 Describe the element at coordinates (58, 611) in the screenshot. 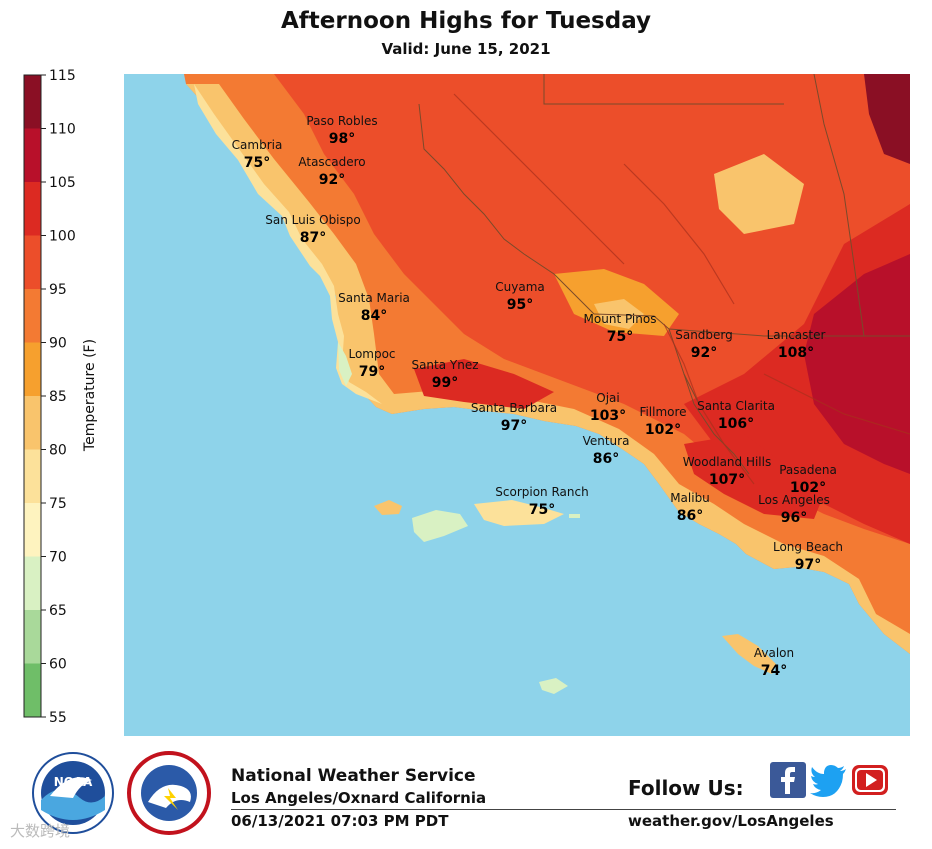

I see `colorbar-tick-label: 65` at that location.